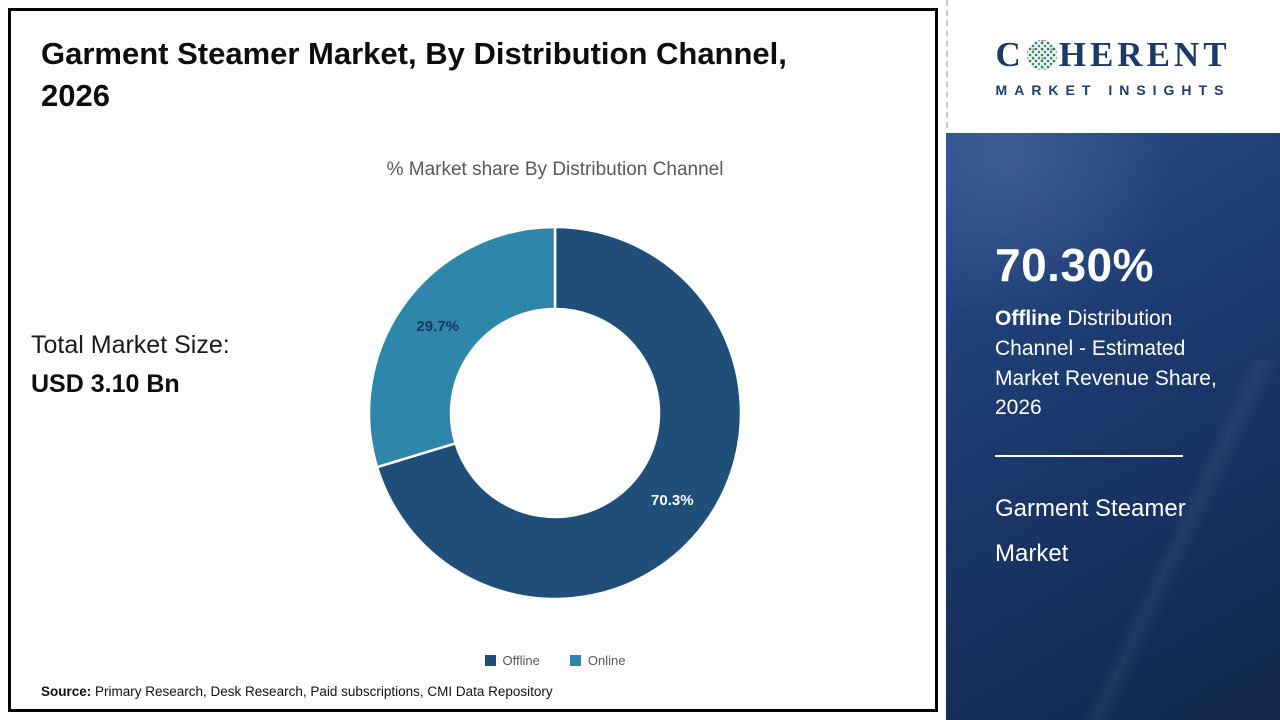 Image resolution: width=1280 pixels, height=720 pixels. Describe the element at coordinates (1090, 531) in the screenshot. I see `sidebar-market-name: Garment Steamer Market` at that location.